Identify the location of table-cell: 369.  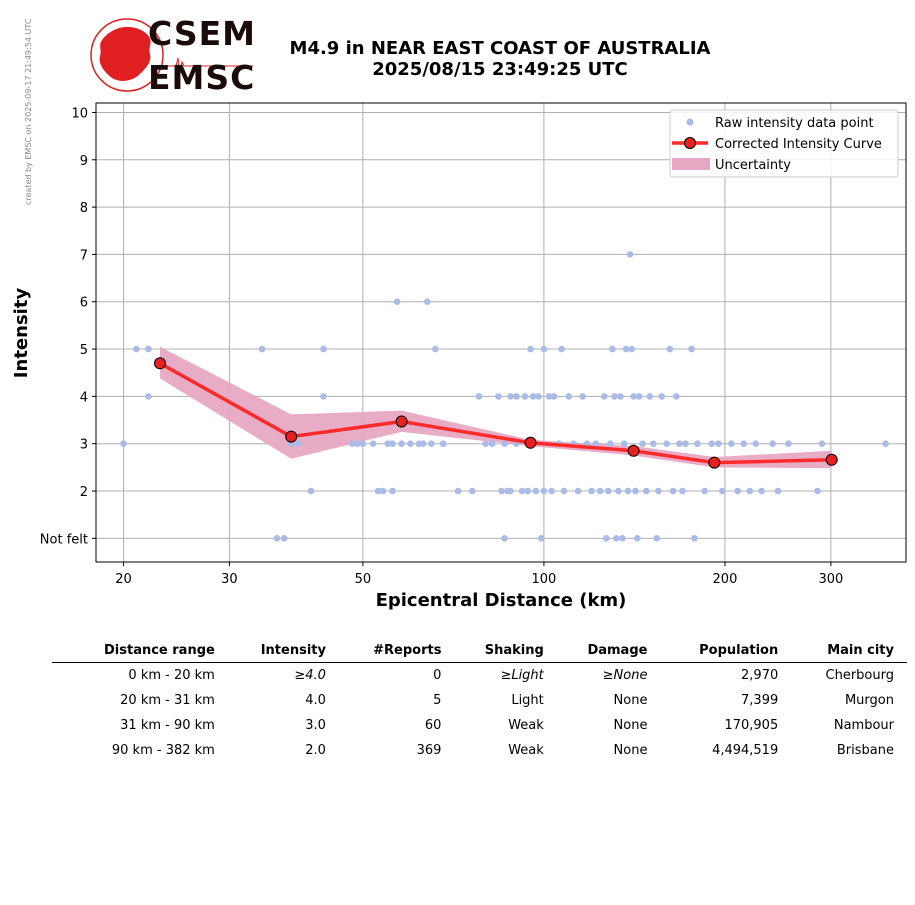
(429, 750).